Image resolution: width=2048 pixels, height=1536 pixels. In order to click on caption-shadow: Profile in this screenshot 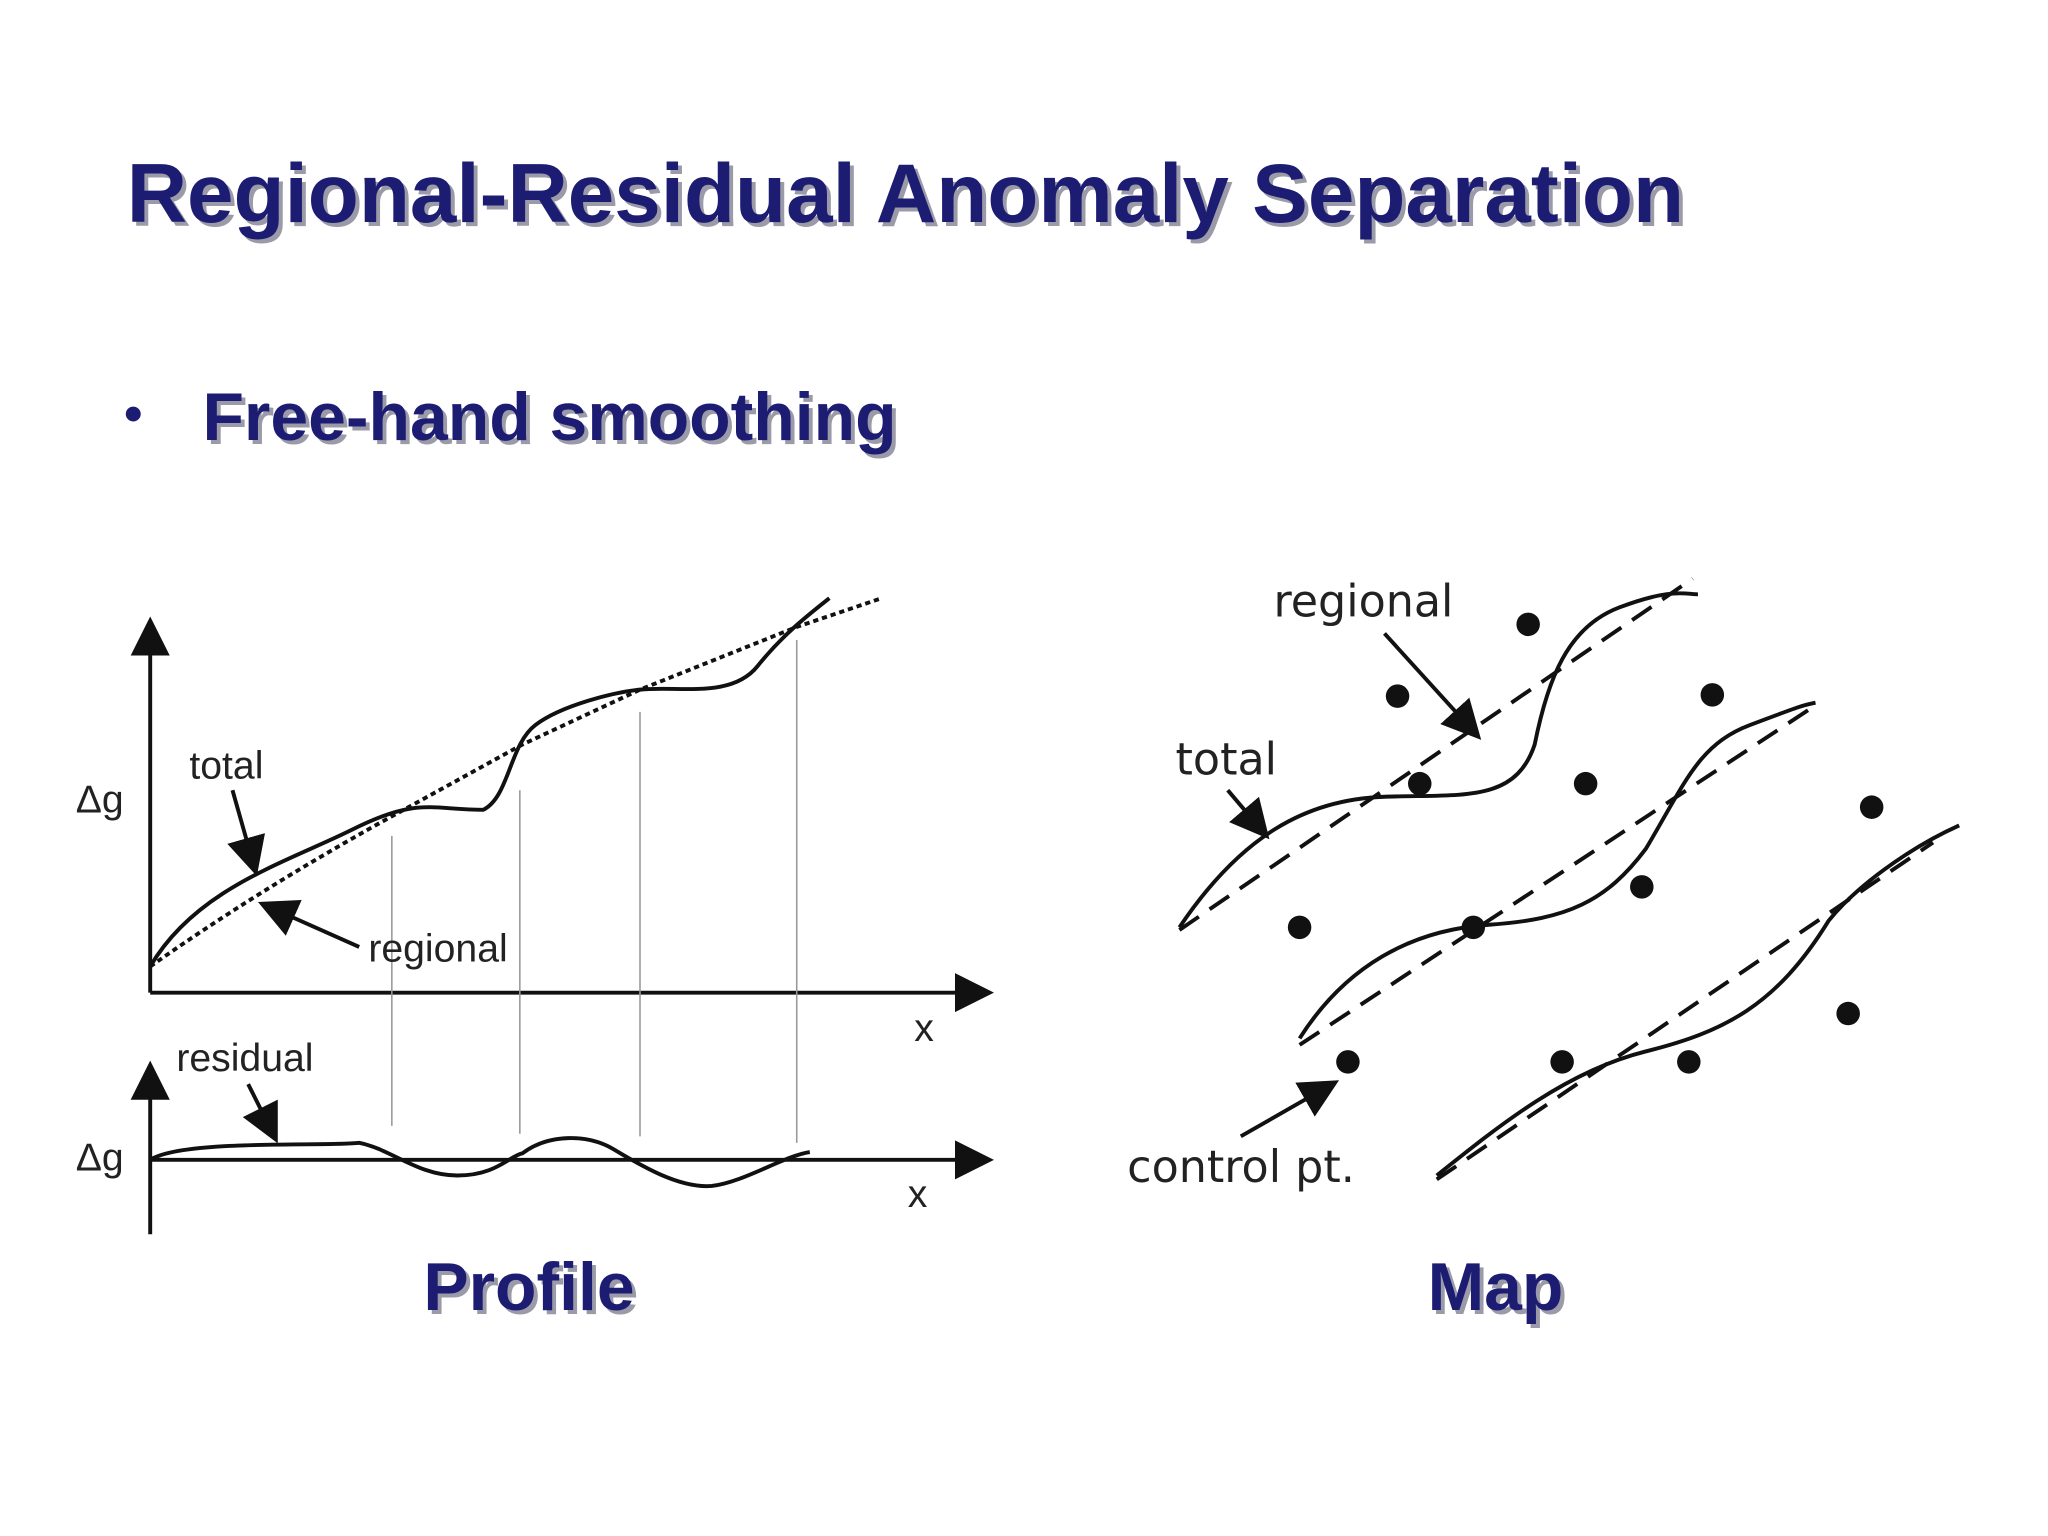, I will do `click(532, 1291)`.